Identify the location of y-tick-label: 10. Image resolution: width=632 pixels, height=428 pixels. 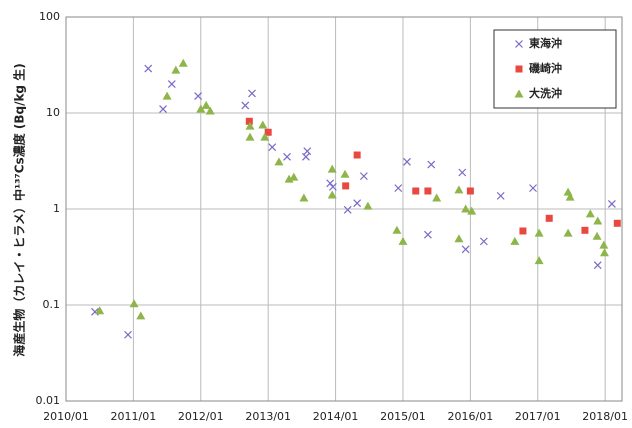
(53, 112).